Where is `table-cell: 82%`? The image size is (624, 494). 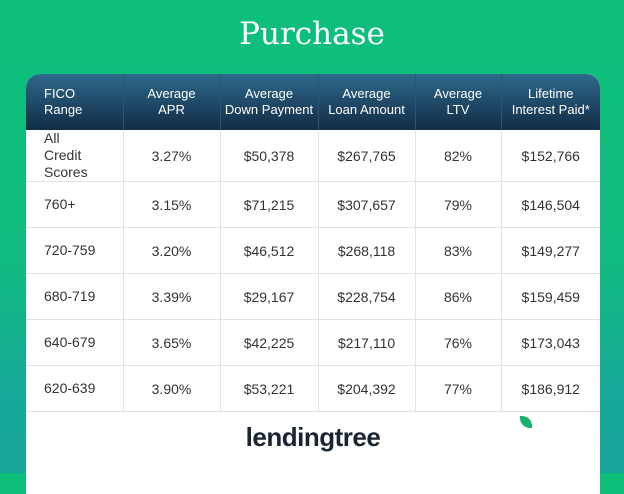
table-cell: 82% is located at coordinates (458, 156).